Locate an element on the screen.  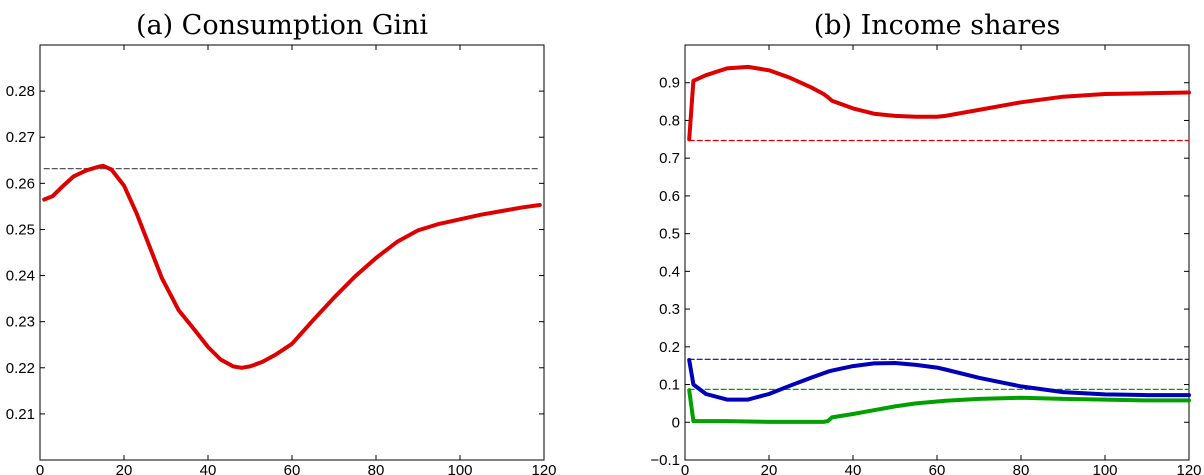
y-tick-label: 0.8 is located at coordinates (669, 120).